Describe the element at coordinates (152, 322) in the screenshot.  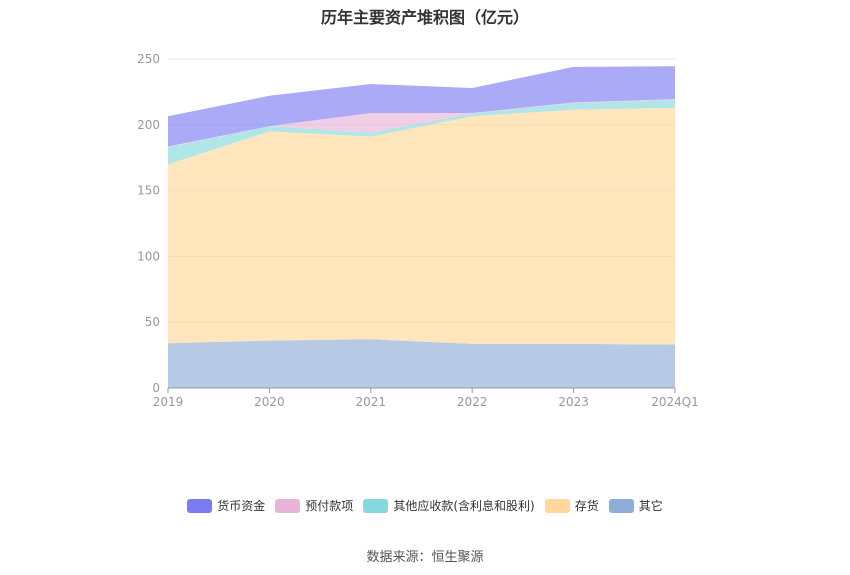
I see `y-tick-label: 50` at that location.